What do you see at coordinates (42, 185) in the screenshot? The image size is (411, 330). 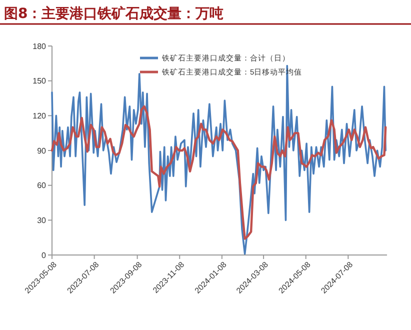 I see `y-tick-label: 60` at bounding box center [42, 185].